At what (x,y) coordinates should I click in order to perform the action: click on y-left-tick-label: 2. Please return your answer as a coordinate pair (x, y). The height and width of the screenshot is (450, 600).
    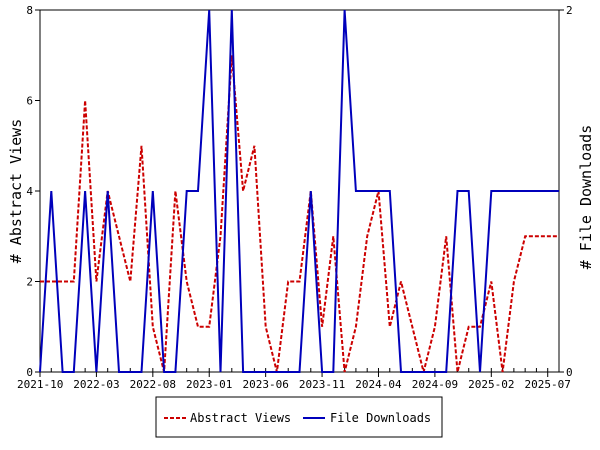
    Looking at the image, I should click on (29, 282).